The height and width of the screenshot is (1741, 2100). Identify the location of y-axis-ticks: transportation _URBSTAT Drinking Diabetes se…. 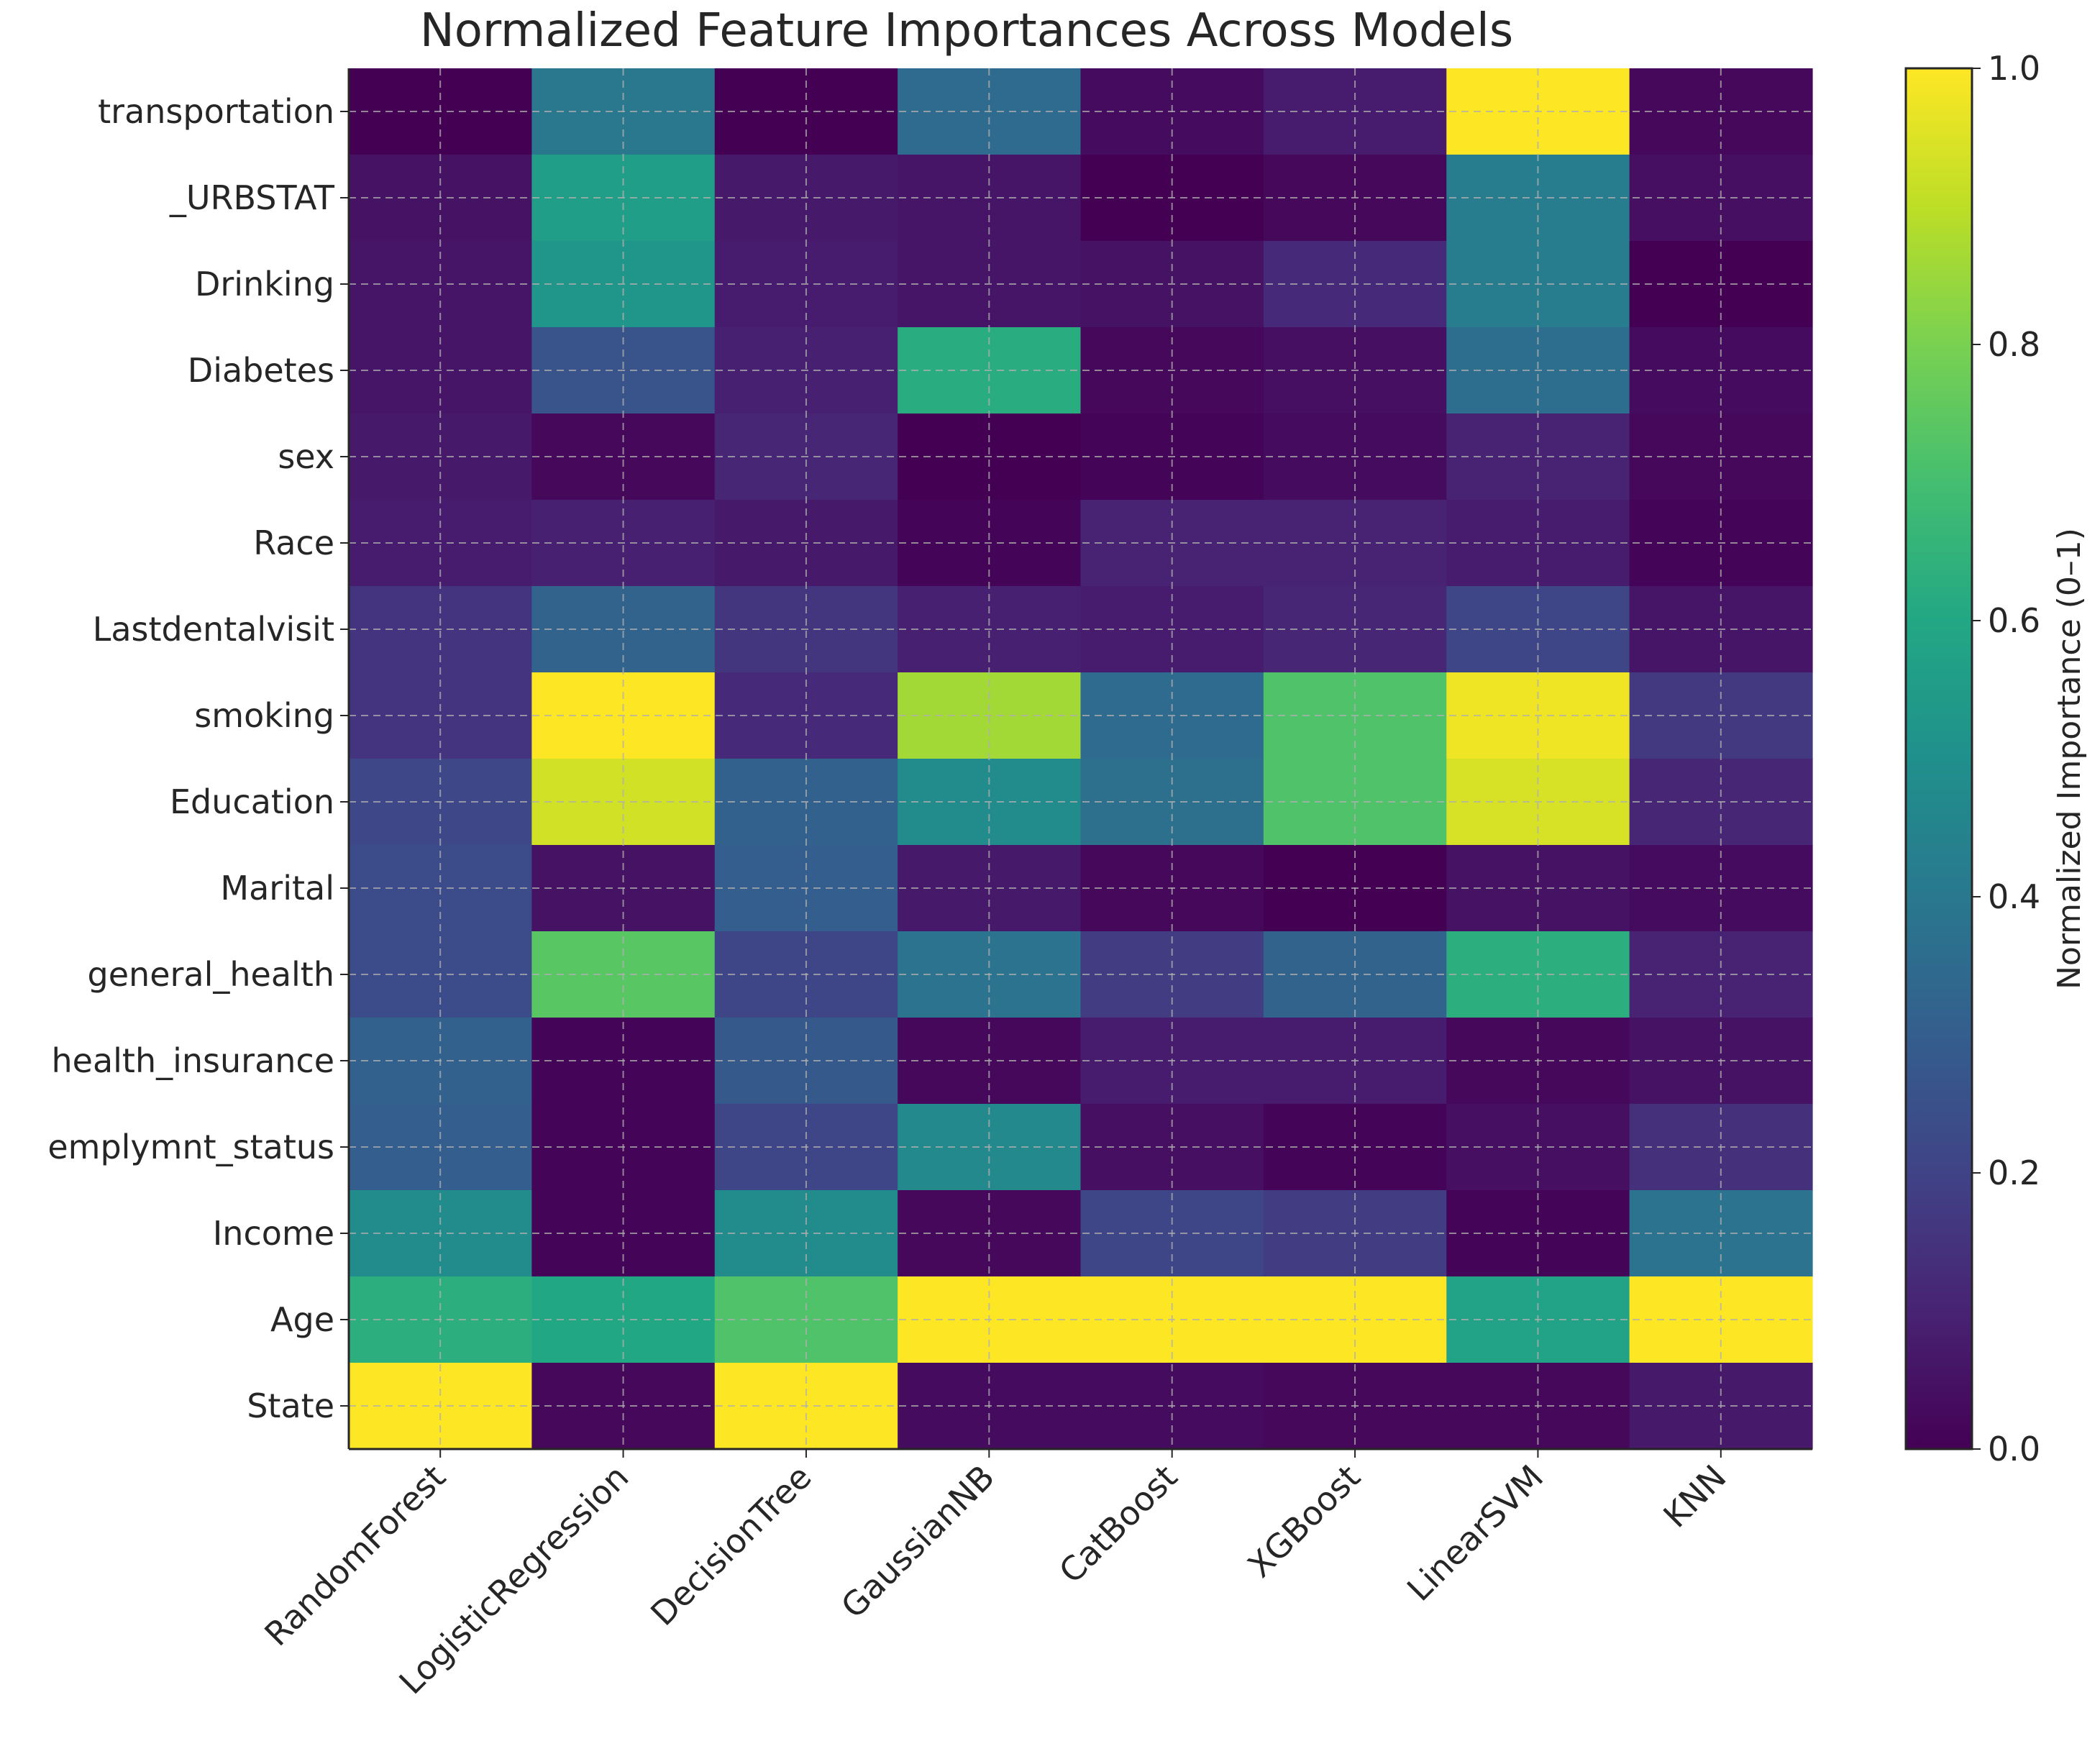
(198, 758).